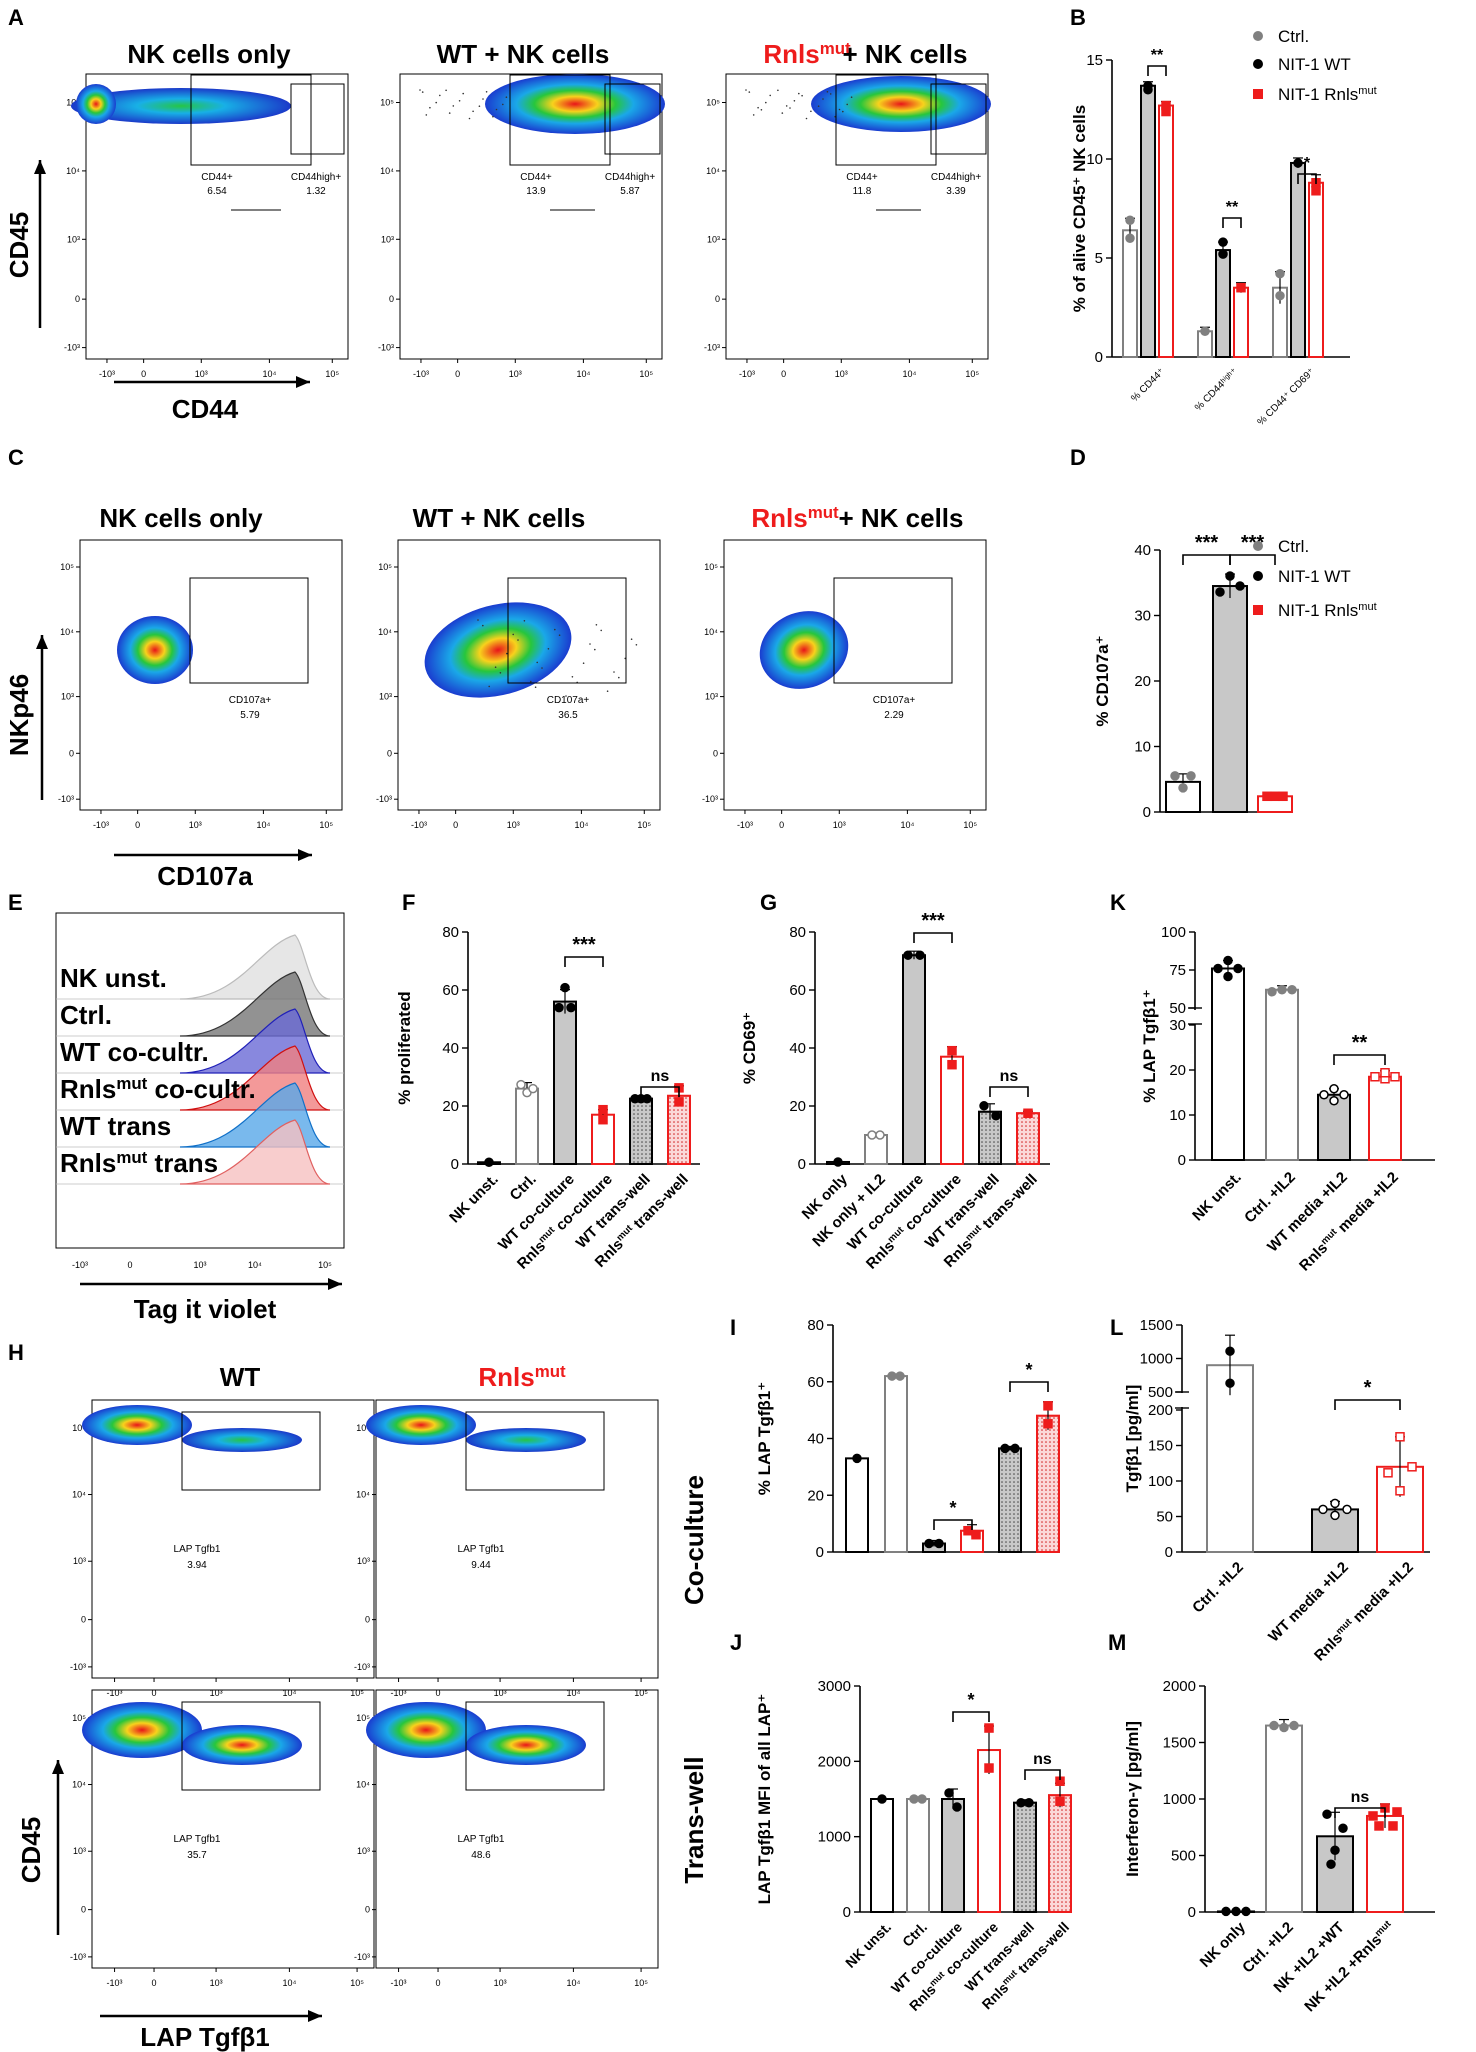 The image size is (1476, 2052). Describe the element at coordinates (255, 967) in the screenshot. I see `histogram-peak` at that location.